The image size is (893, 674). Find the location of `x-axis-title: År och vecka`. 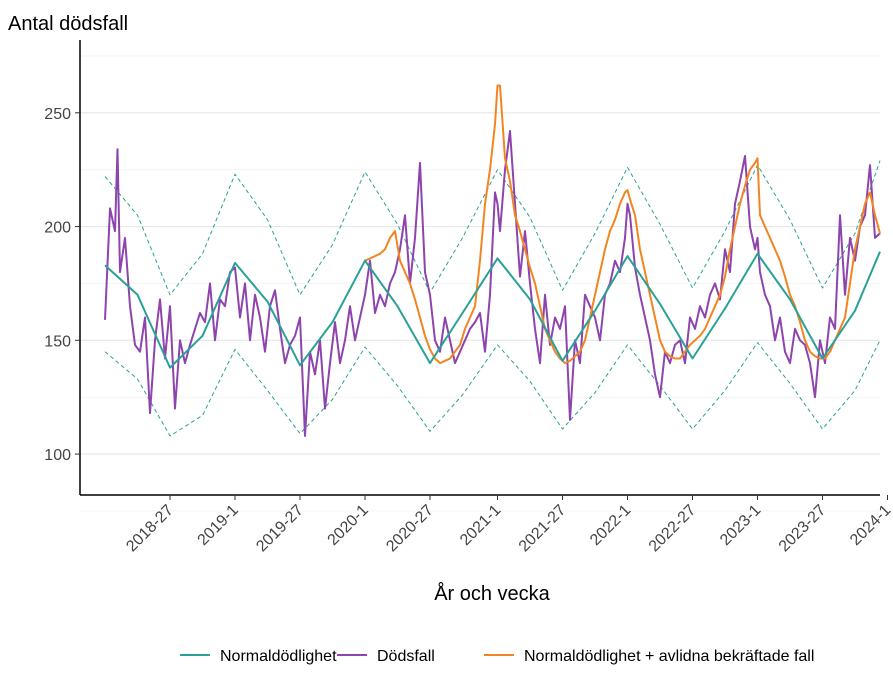

x-axis-title: År och vecka is located at coordinates (492, 593).